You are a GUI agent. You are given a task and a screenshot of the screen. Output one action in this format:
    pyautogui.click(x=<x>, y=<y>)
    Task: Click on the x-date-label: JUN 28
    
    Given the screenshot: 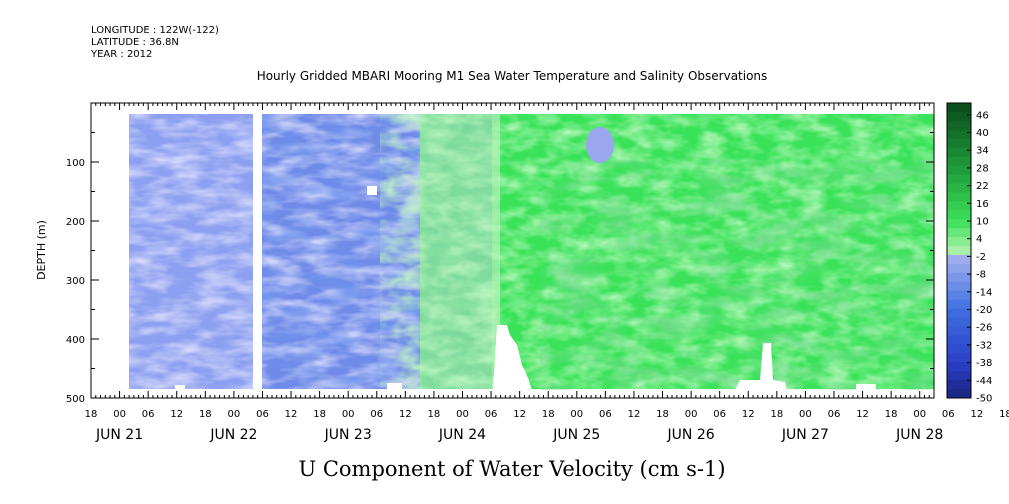 What is the action you would take?
    pyautogui.click(x=919, y=435)
    